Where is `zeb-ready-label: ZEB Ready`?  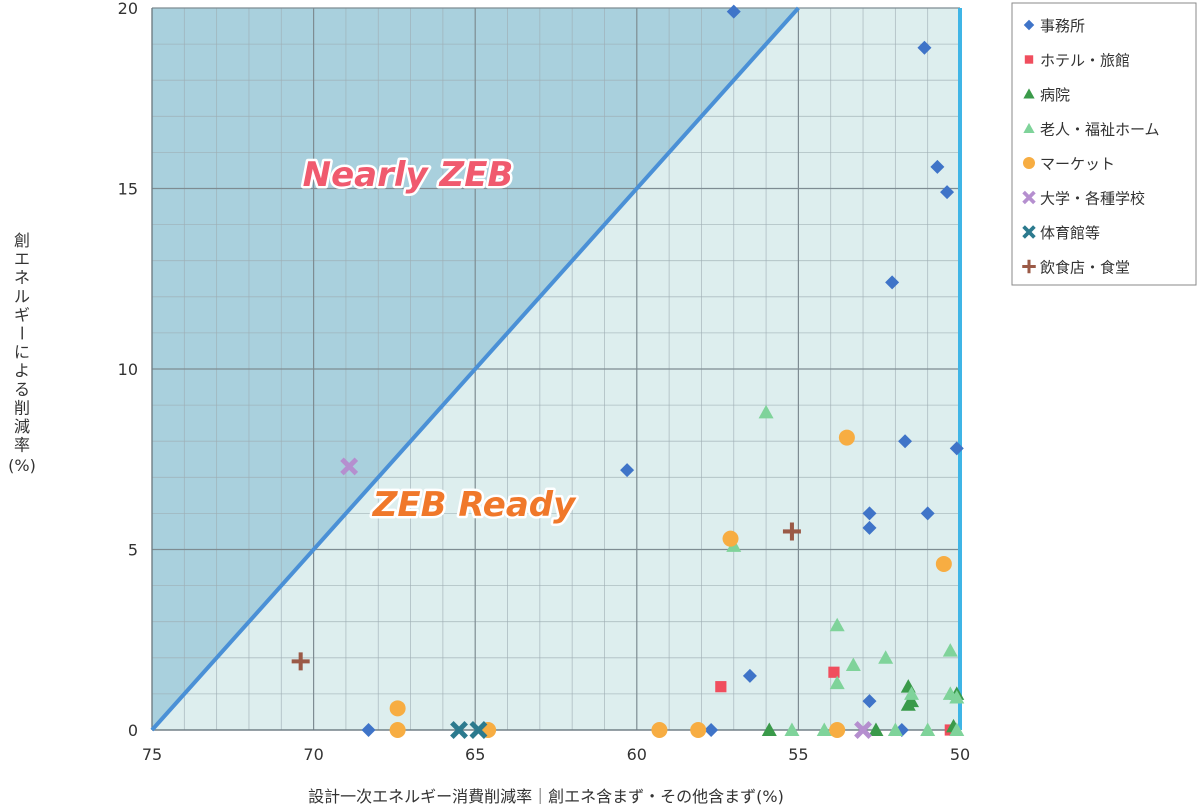
zeb-ready-label: ZEB Ready is located at coordinates (474, 505).